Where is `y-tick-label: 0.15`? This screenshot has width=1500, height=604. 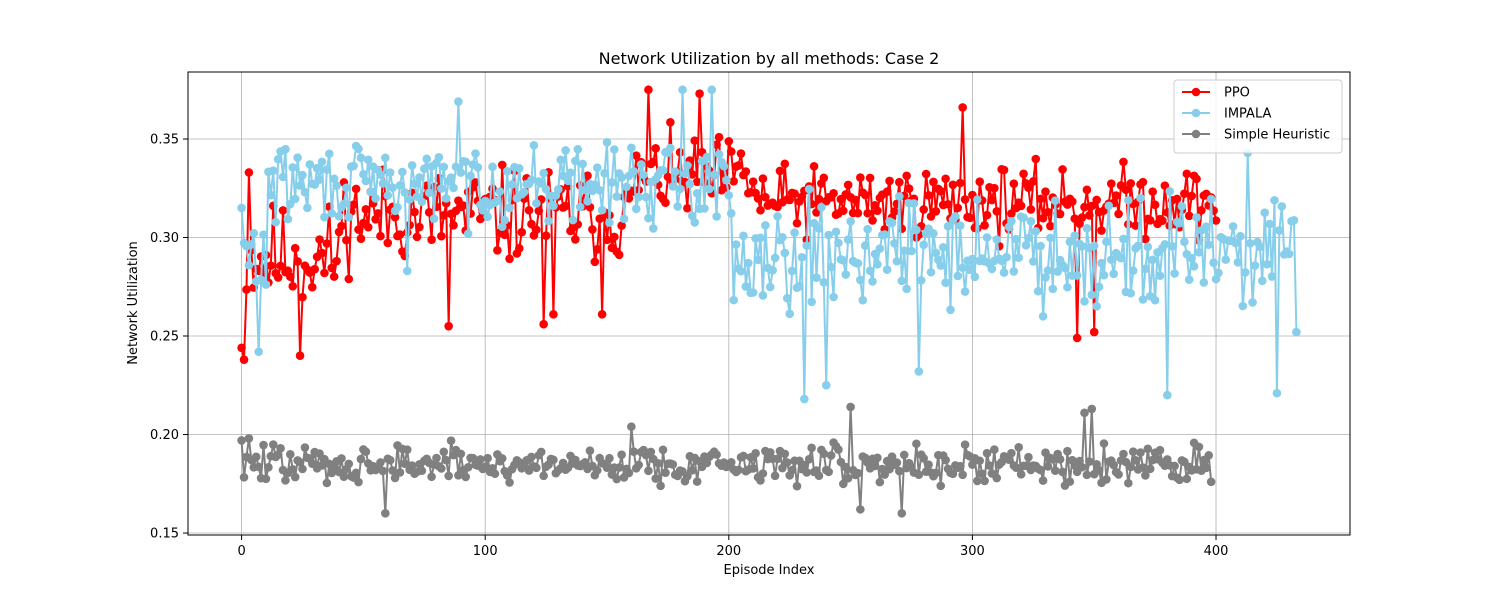 y-tick-label: 0.15 is located at coordinates (164, 534).